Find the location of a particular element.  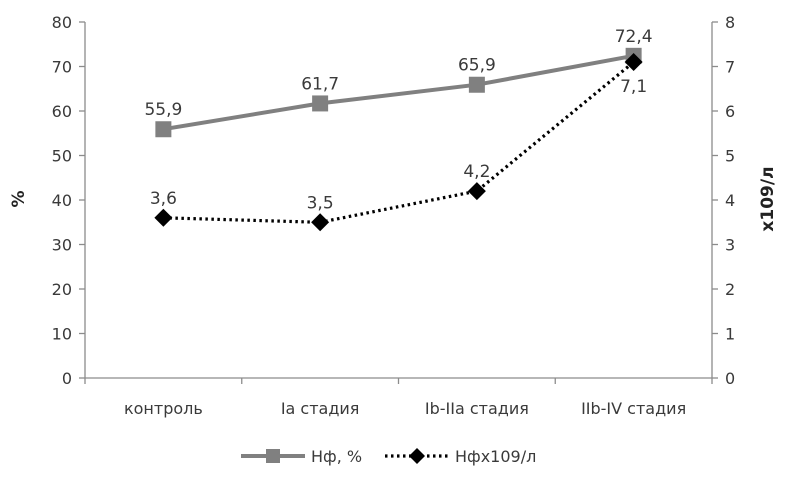

right-axis-ticks: 0 1 2 3 4 5 6 7 8 is located at coordinates (723, 200).